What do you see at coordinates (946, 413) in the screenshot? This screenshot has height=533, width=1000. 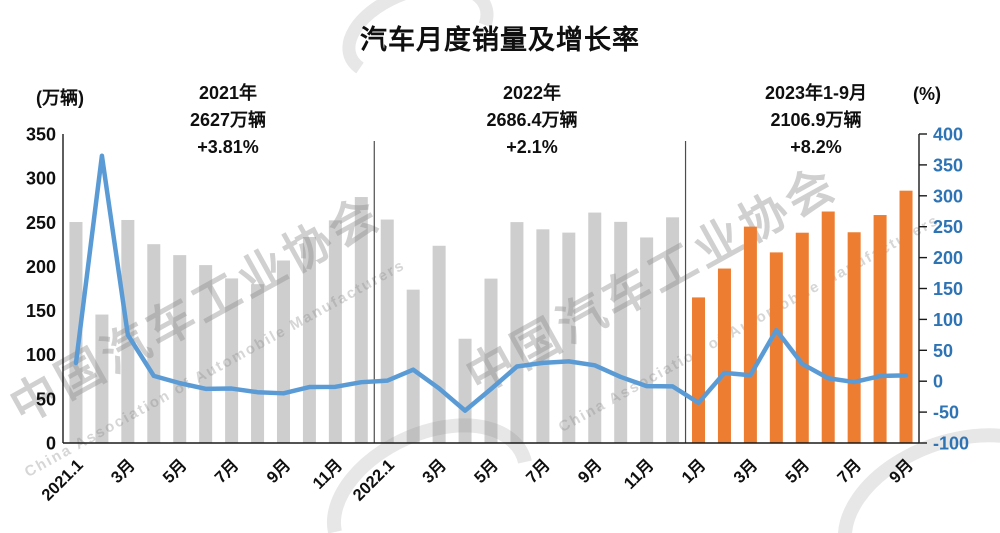 I see `svg-text: -50` at bounding box center [946, 413].